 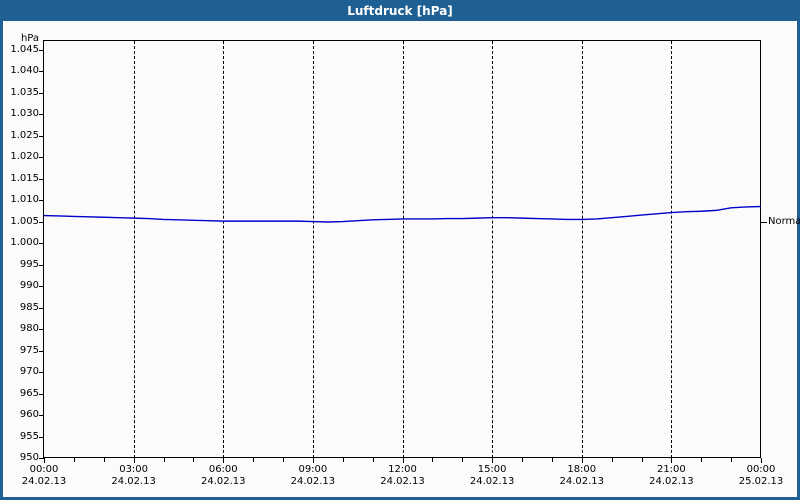 What do you see at coordinates (29, 329) in the screenshot?
I see `y-axis-tick-label: 980` at bounding box center [29, 329].